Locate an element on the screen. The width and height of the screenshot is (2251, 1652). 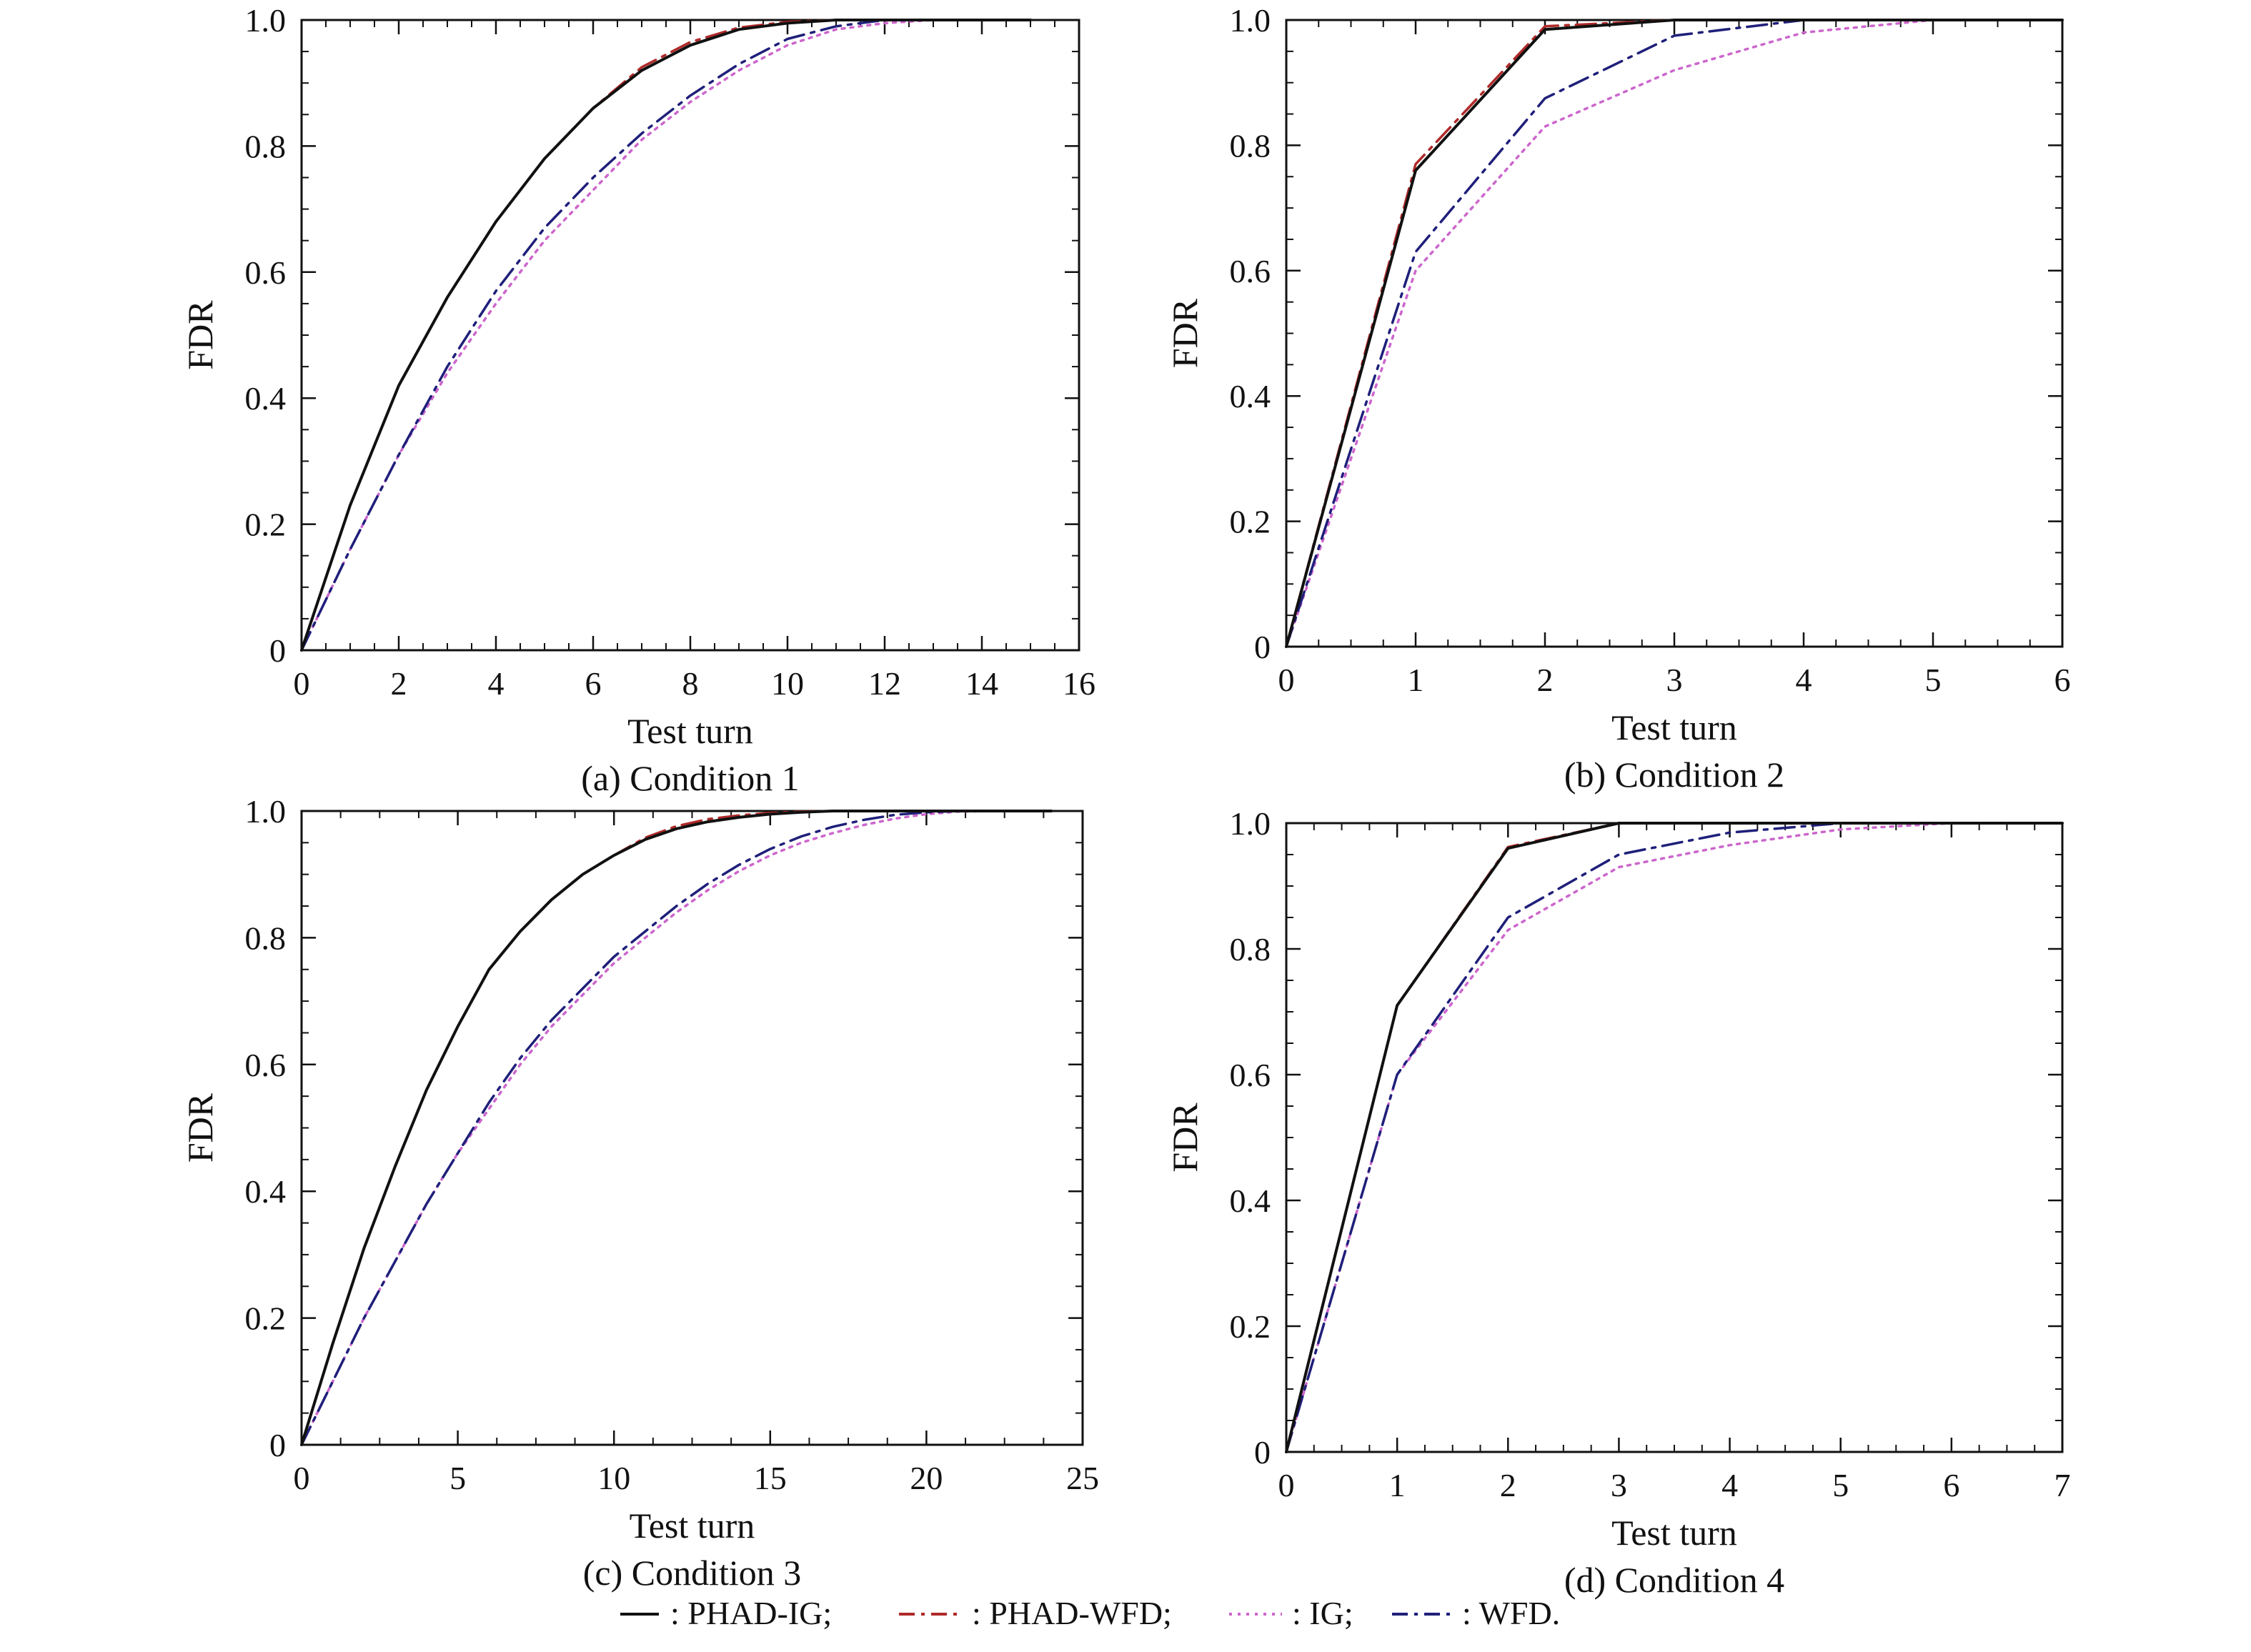
panel-caption: (a) Condition 1 is located at coordinates (690, 778).